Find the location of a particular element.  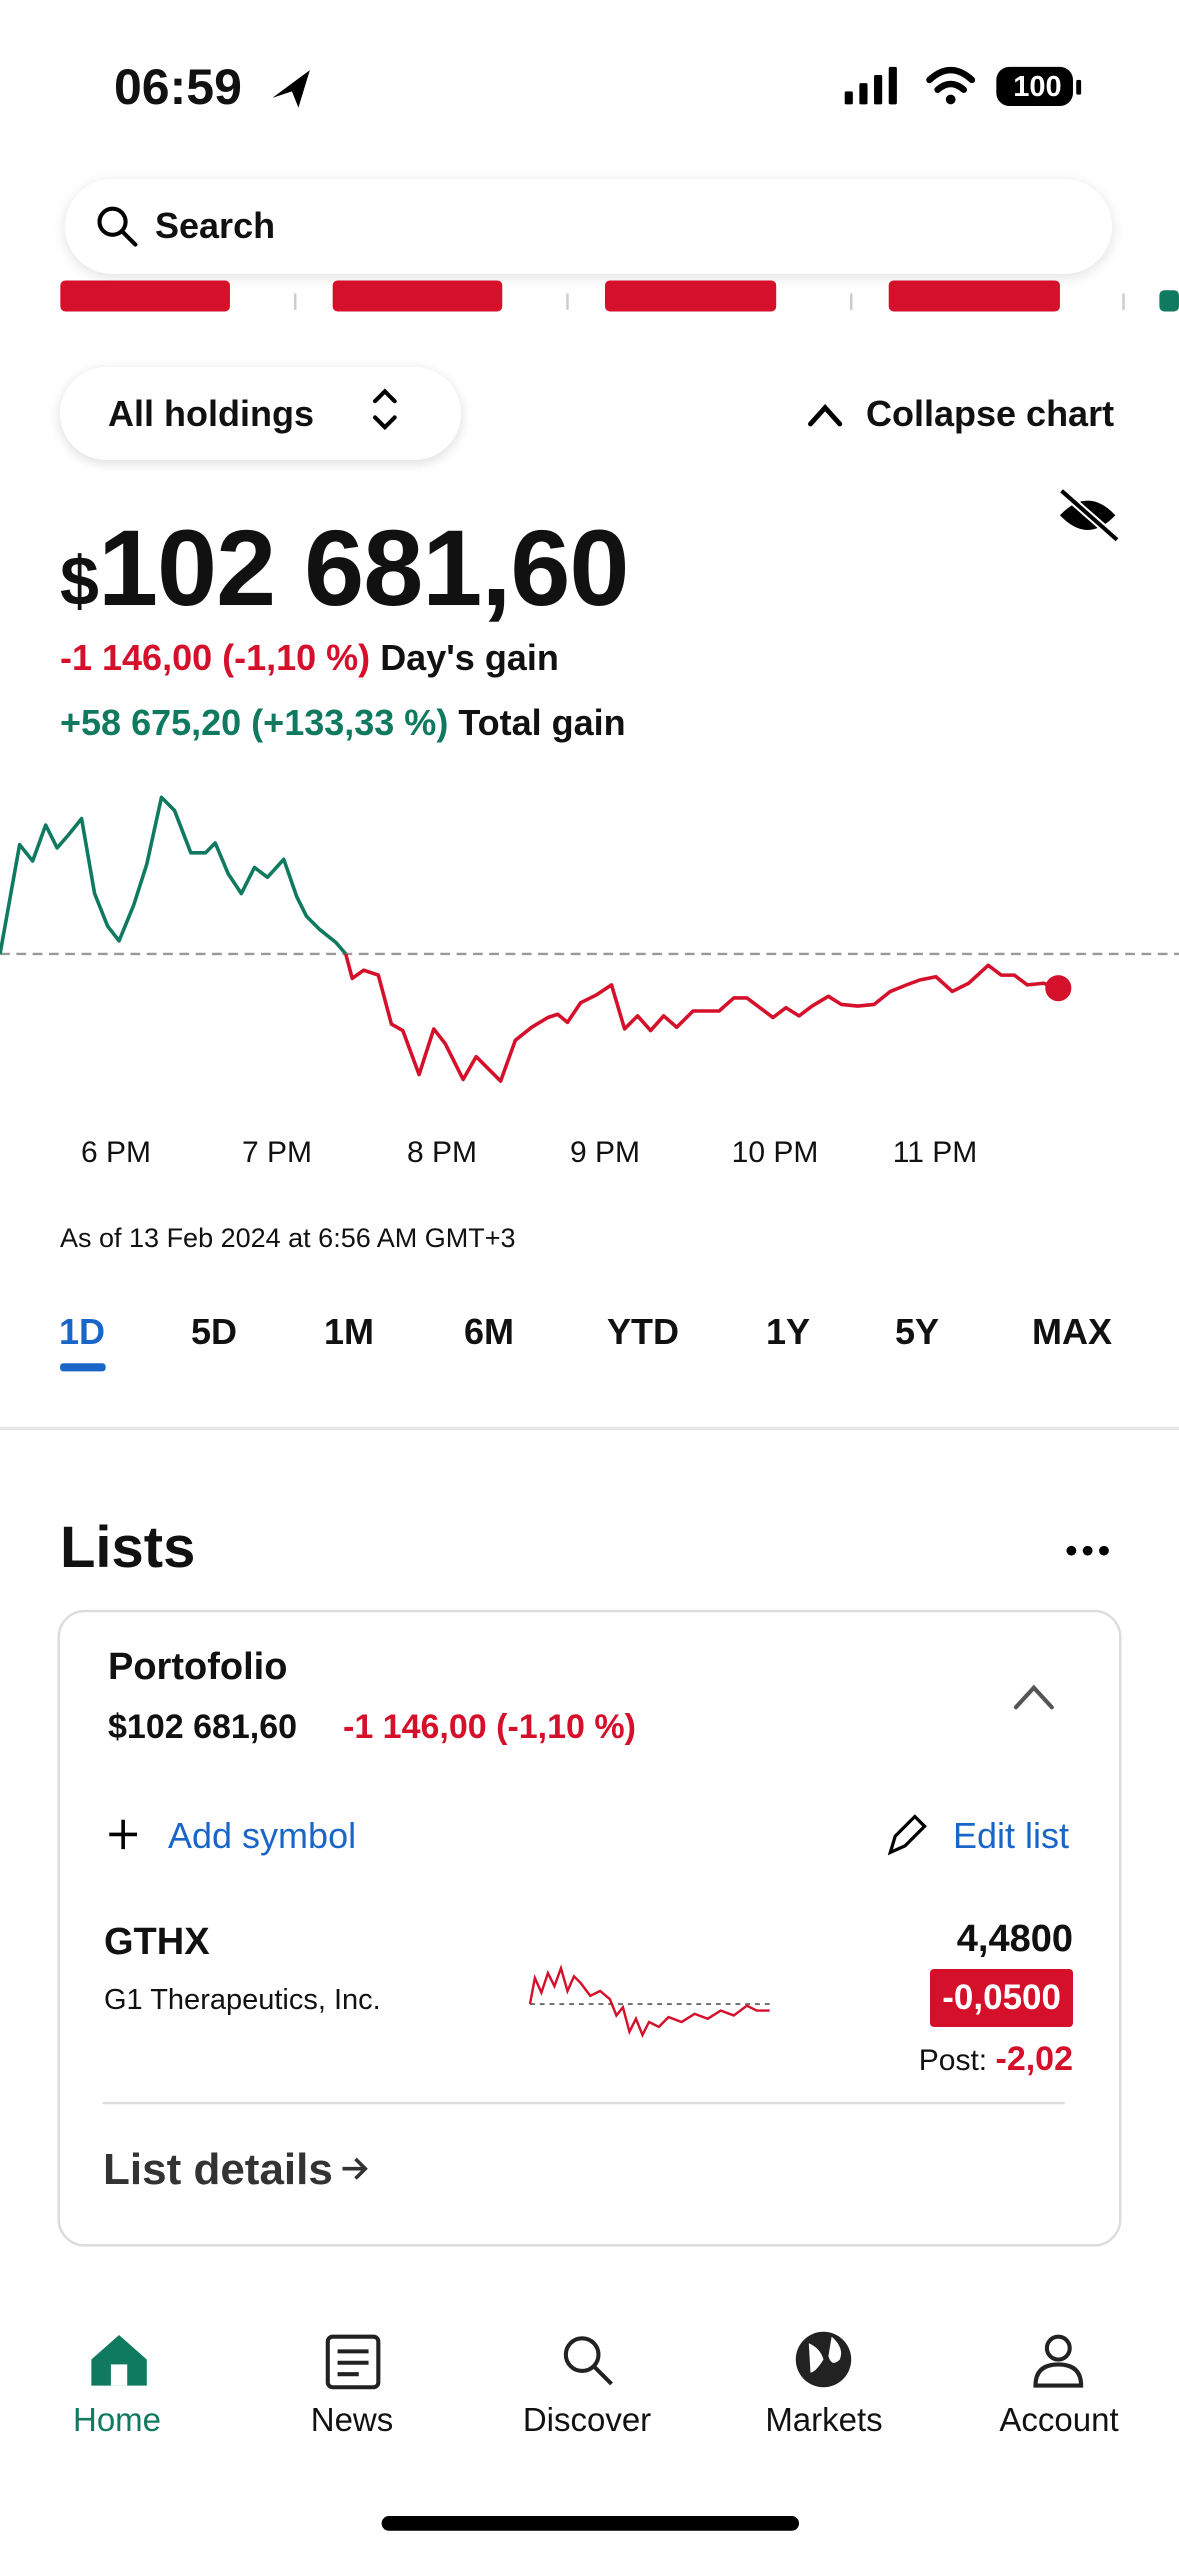

as-of: As of 13 Feb 2024 at 6:56 AM GMT+3 is located at coordinates (288, 1238).